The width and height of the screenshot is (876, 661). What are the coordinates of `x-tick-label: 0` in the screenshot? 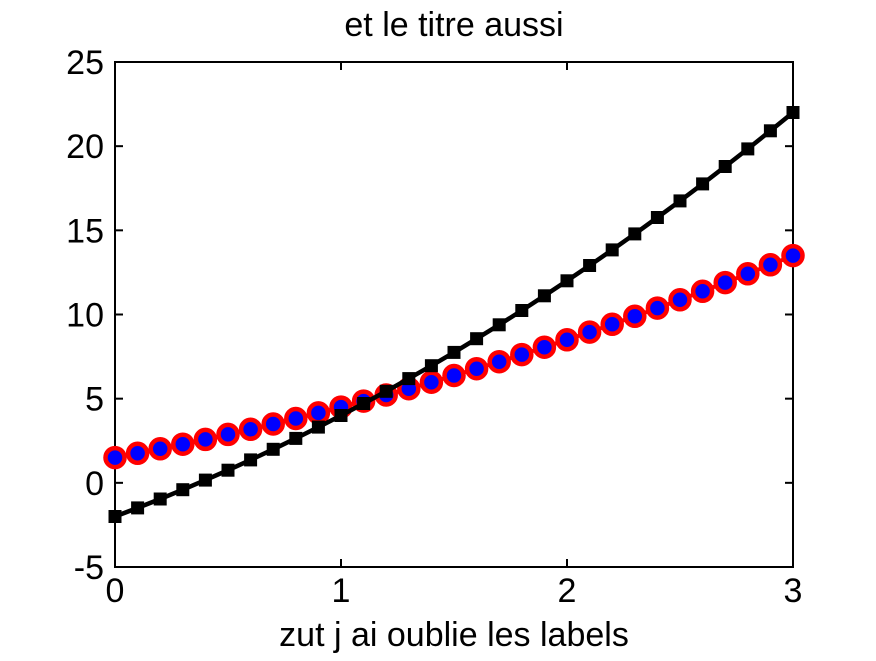 It's located at (115, 591).